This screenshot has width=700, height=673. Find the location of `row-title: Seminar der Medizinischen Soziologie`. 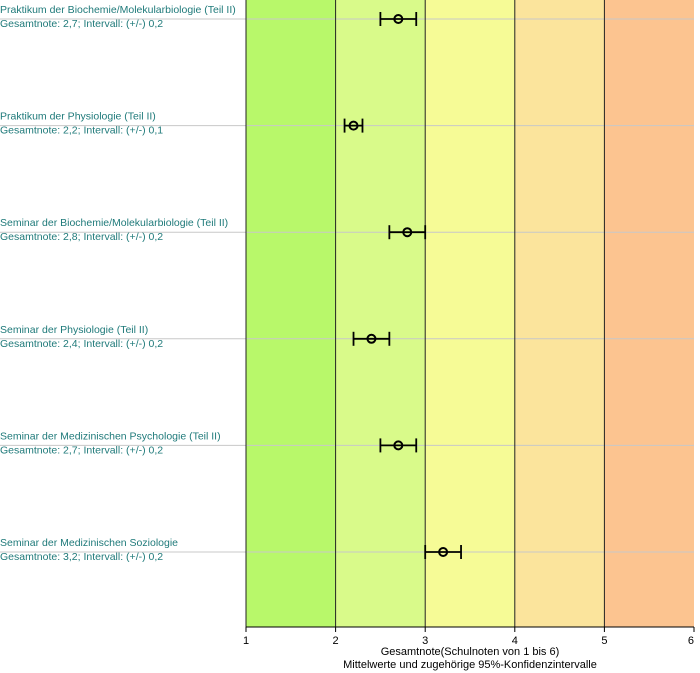

row-title: Seminar der Medizinischen Soziologie is located at coordinates (89, 543).